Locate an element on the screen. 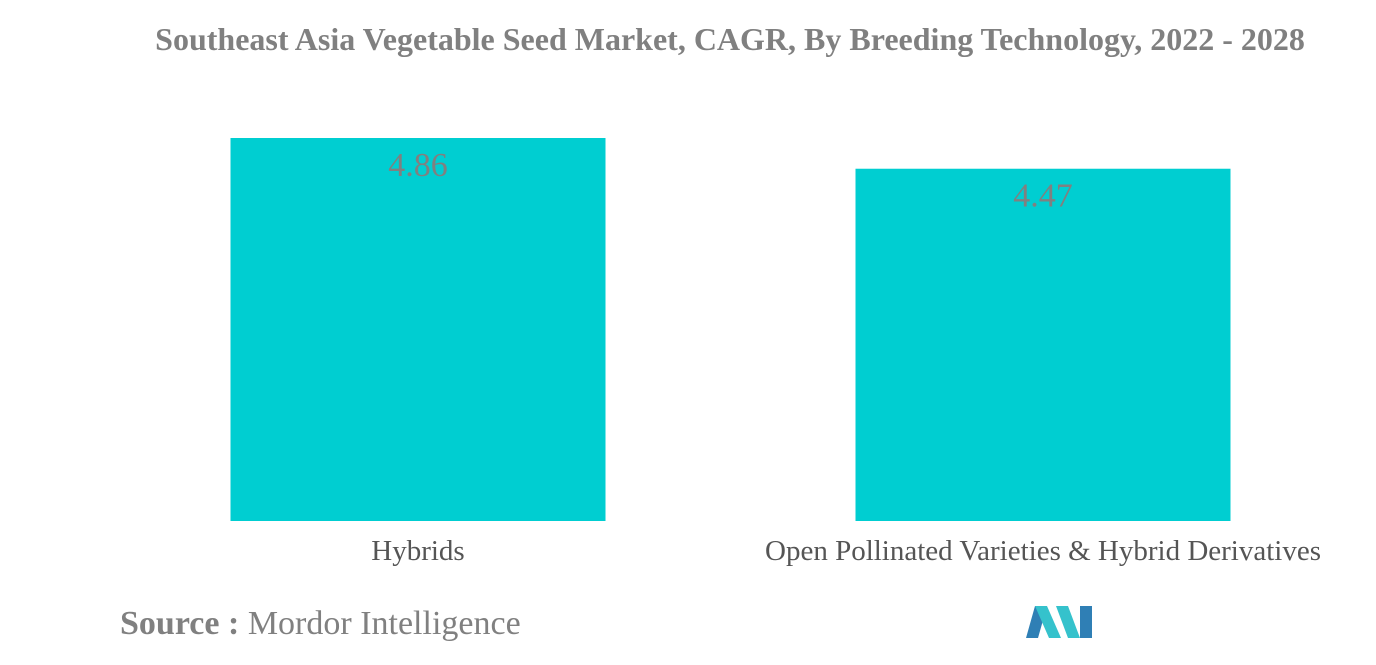  category-label-1: Hybrids is located at coordinates (417, 551).